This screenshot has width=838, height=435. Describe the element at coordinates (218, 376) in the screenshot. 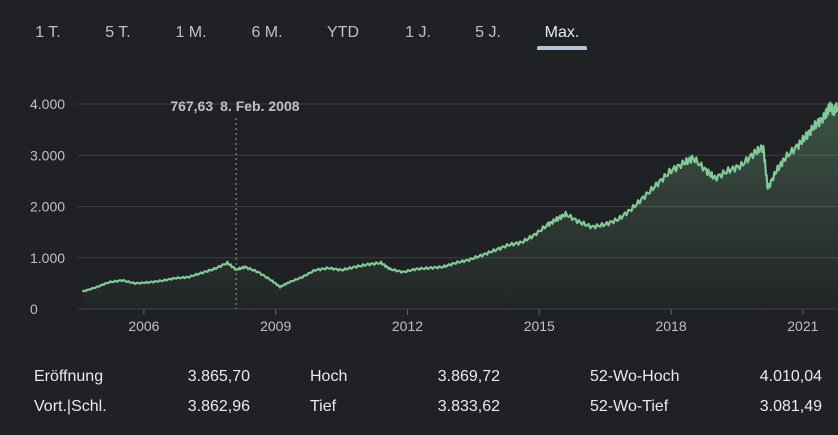

I see `stat-value-open: 3.865,70` at that location.